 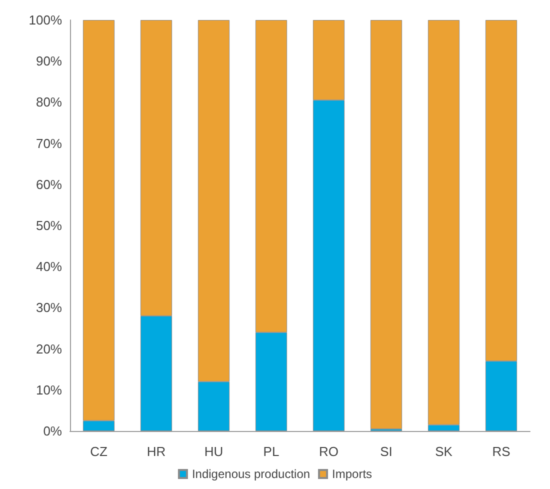 What do you see at coordinates (501, 451) in the screenshot?
I see `x-tick-label: RS` at bounding box center [501, 451].